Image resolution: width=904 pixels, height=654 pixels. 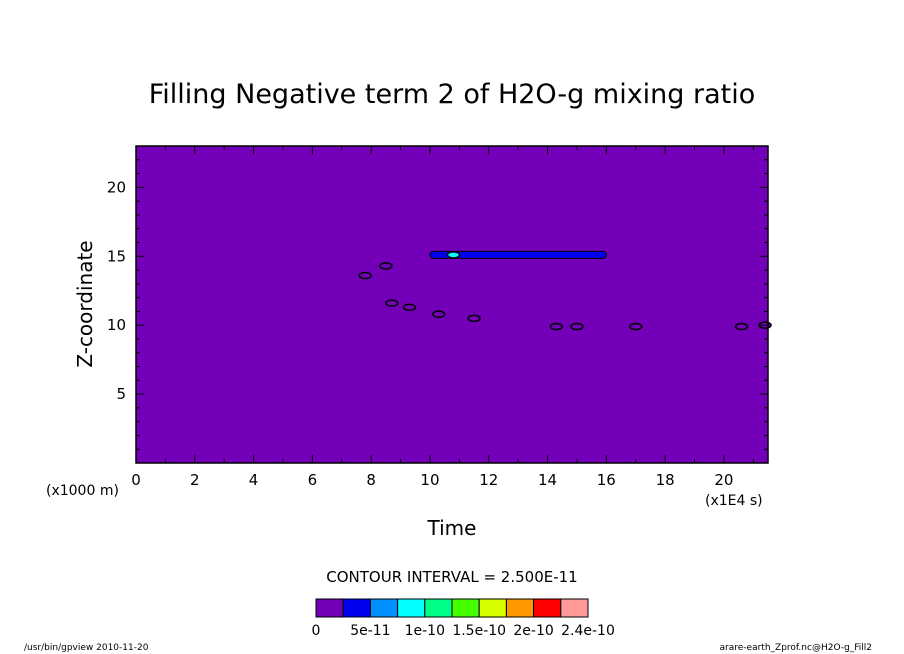 What do you see at coordinates (116, 187) in the screenshot?
I see `y-tick-label: 20` at bounding box center [116, 187].